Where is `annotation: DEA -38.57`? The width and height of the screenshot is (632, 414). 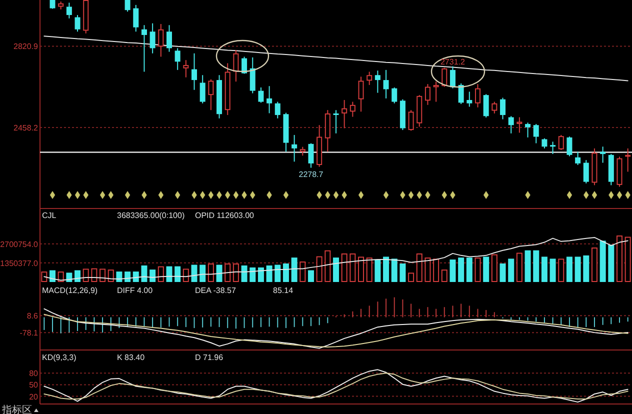 annotation: DEA -38.57 is located at coordinates (215, 290).